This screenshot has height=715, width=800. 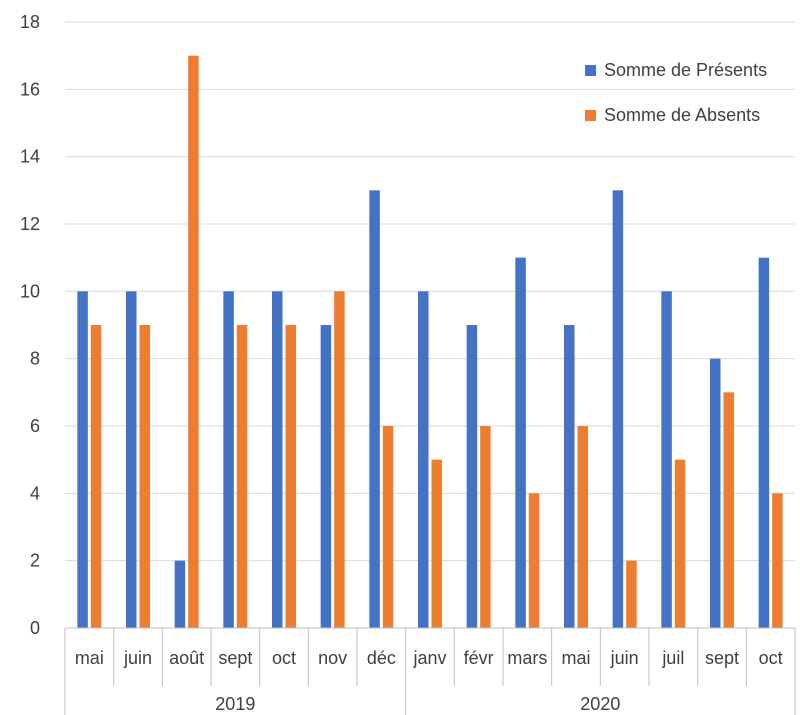 What do you see at coordinates (235, 704) in the screenshot?
I see `x-group-label: 2019` at bounding box center [235, 704].